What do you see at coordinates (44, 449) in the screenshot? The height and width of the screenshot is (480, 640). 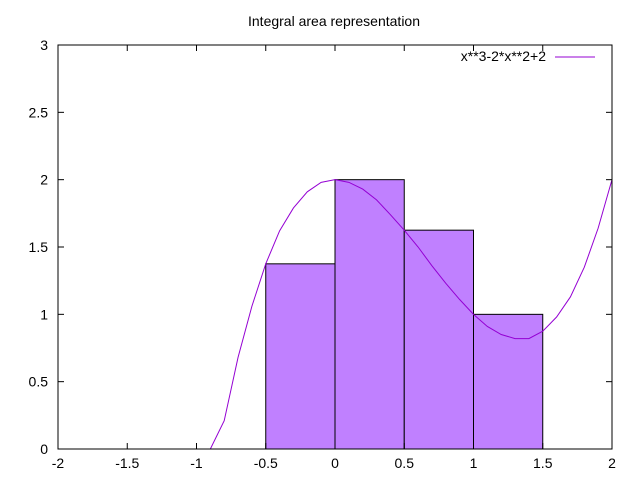 I see `y-tick-label-0: 0` at bounding box center [44, 449].